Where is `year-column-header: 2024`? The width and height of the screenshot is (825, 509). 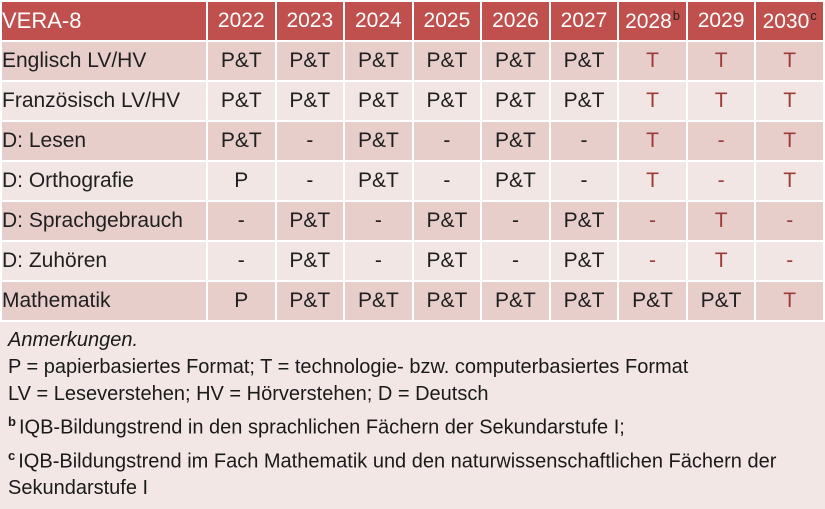
year-column-header: 2024 is located at coordinates (378, 21).